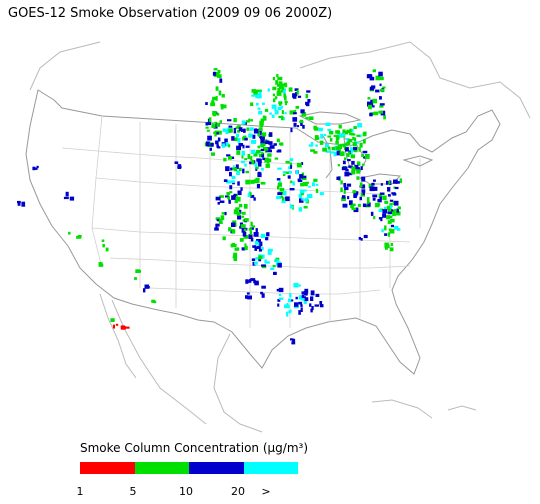  Describe the element at coordinates (107, 468) in the screenshot. I see `legend-swatch` at that location.